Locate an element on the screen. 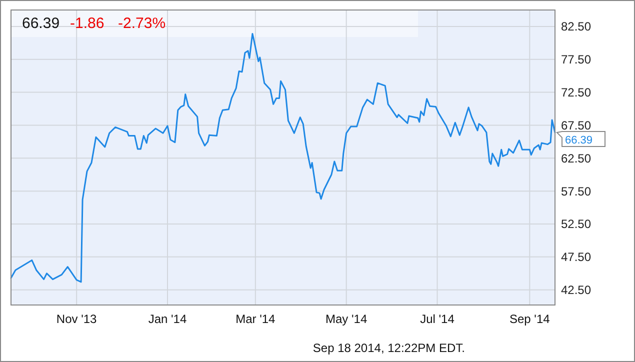 This screenshot has width=635, height=362. text: Sep 18 2014, 12:22PM EDT. is located at coordinates (388, 348).